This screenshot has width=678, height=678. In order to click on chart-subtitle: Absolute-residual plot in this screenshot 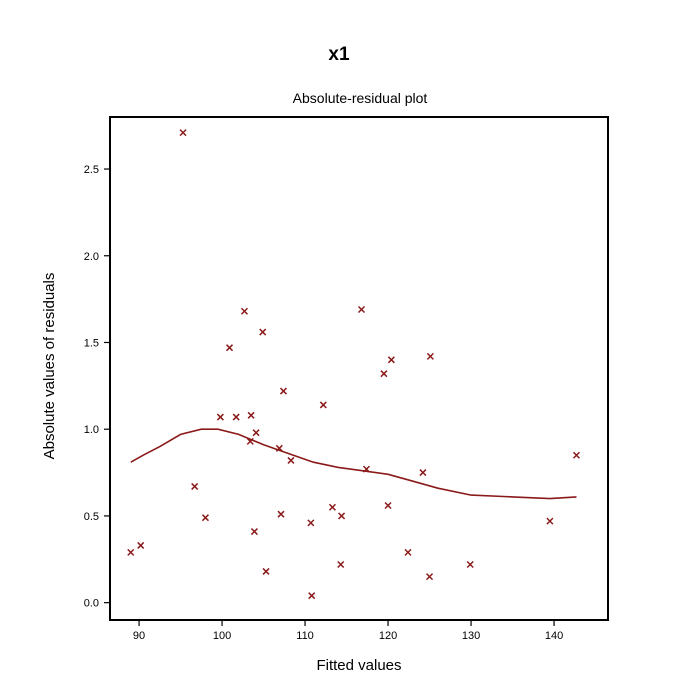, I will do `click(360, 98)`.